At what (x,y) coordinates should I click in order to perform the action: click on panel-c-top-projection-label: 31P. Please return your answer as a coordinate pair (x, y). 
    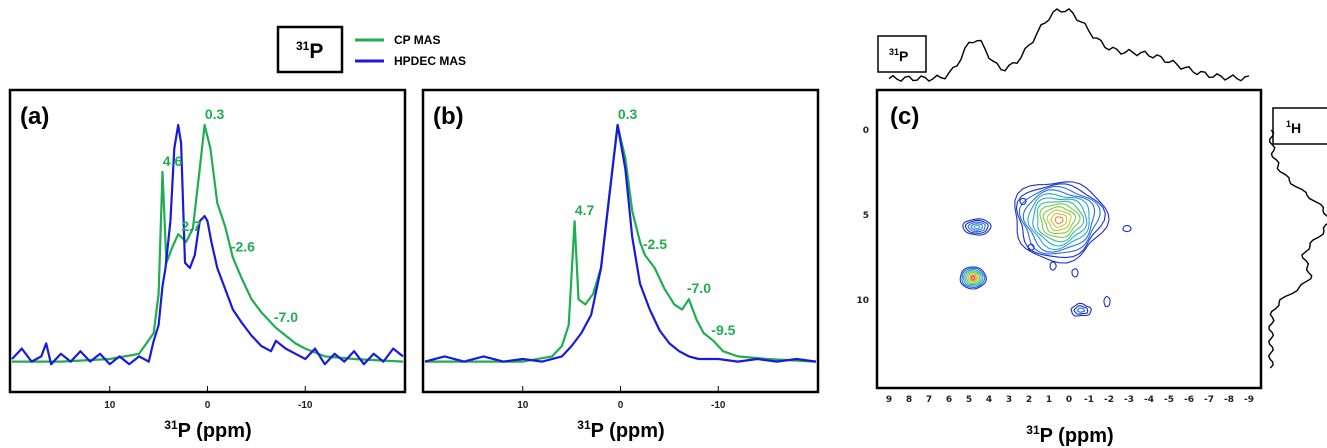
    Looking at the image, I should click on (898, 55).